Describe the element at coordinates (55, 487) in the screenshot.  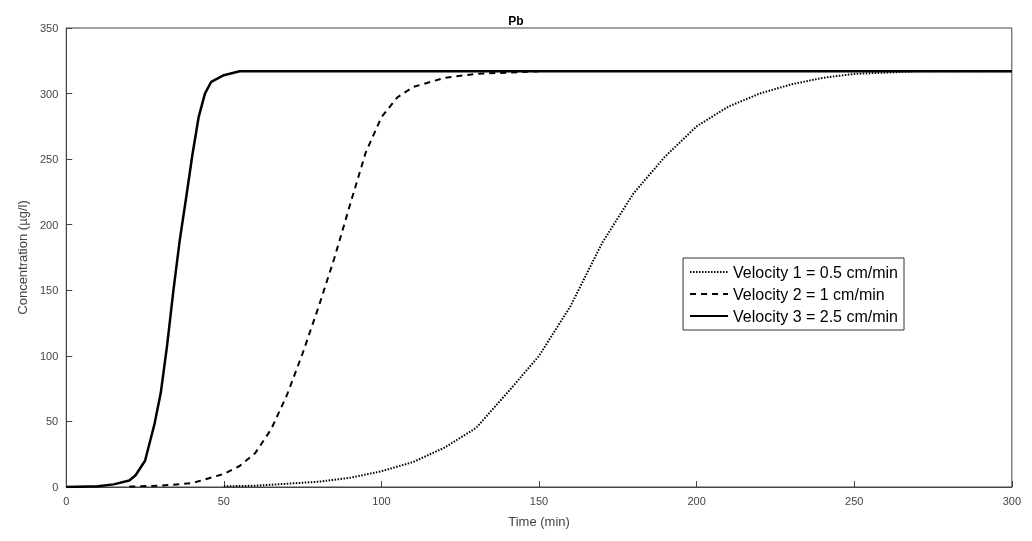
I see `y-tick-label: 0` at that location.